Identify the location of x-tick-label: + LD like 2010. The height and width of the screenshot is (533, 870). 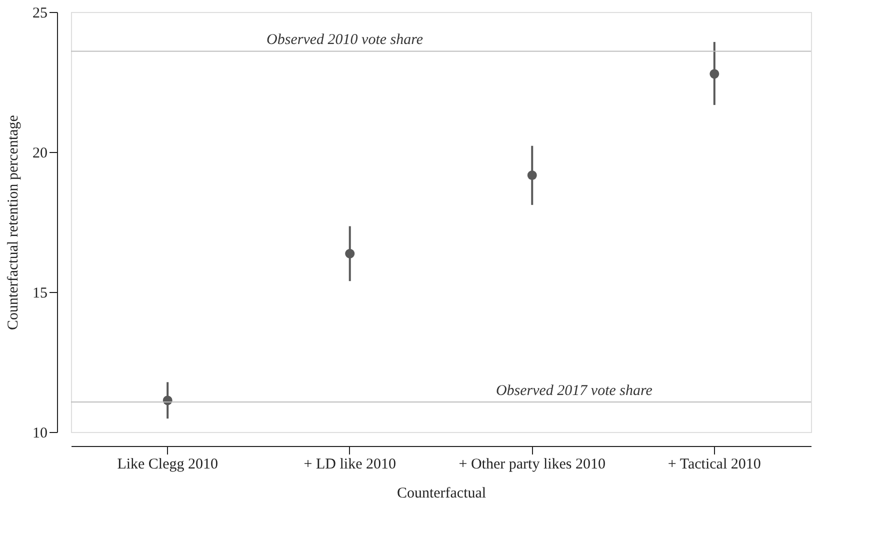
(350, 464).